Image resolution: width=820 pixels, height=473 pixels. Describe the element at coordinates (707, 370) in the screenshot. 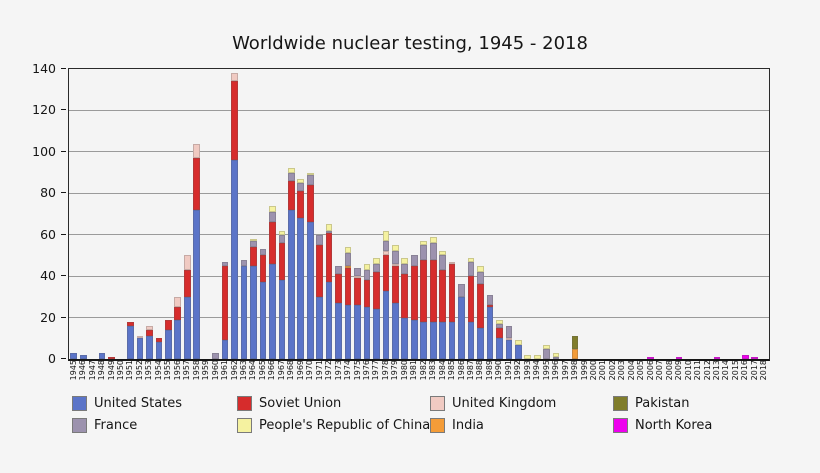

I see `x-axis-tick-label: 2012` at that location.